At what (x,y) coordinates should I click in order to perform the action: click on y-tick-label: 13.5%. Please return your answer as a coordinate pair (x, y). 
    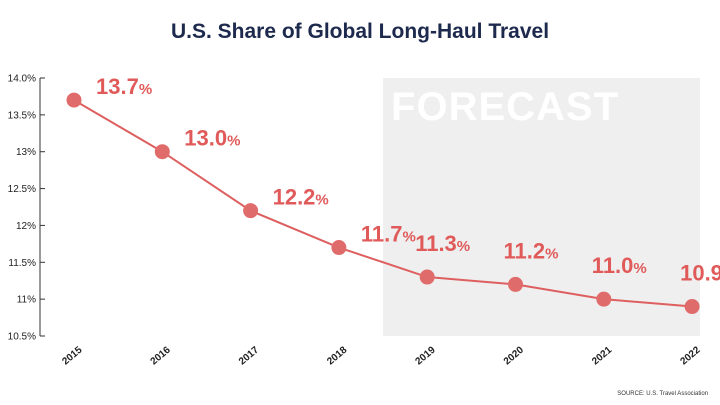
    Looking at the image, I should click on (22, 115).